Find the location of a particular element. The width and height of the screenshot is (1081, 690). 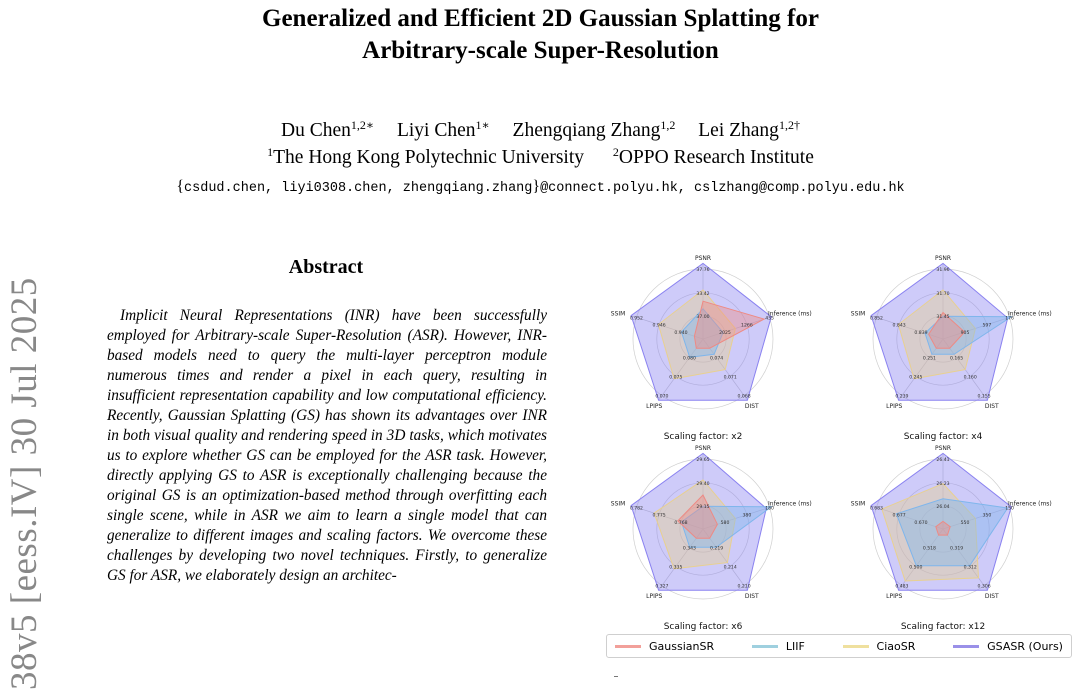

radar-tick-label: 0.327 is located at coordinates (661, 587).